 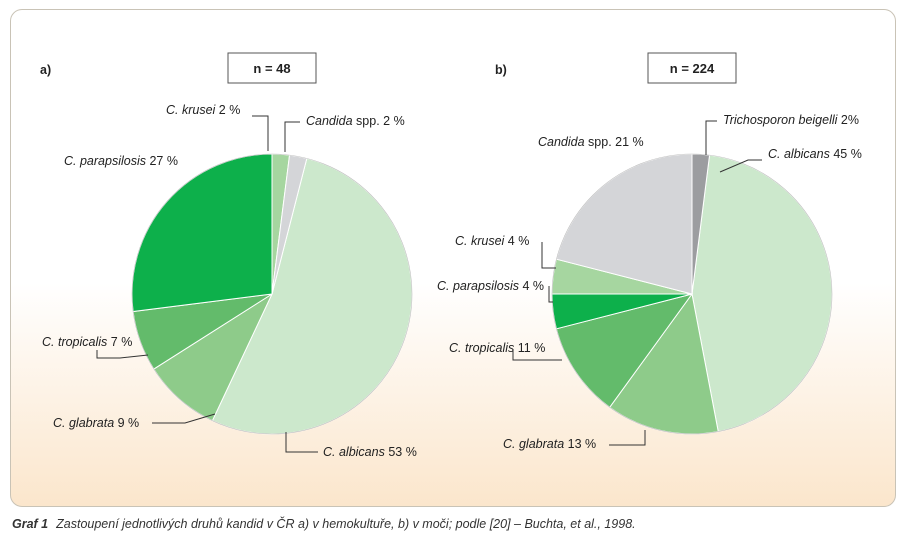 What do you see at coordinates (203, 110) in the screenshot?
I see `slice-label: C. krusei 2 %` at bounding box center [203, 110].